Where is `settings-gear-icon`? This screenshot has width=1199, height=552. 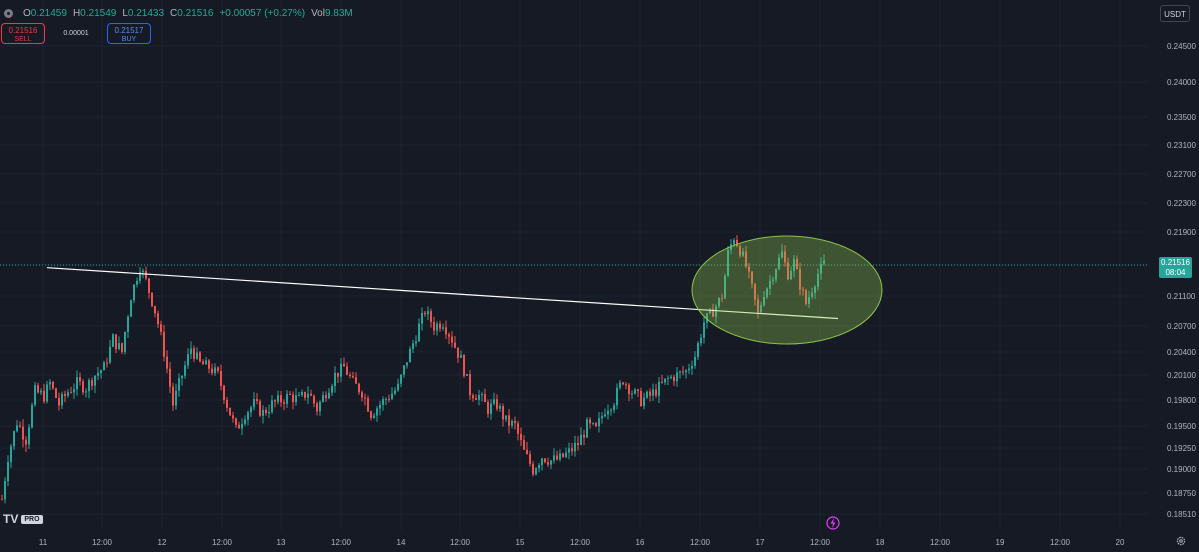
settings-gear-icon is located at coordinates (1181, 541).